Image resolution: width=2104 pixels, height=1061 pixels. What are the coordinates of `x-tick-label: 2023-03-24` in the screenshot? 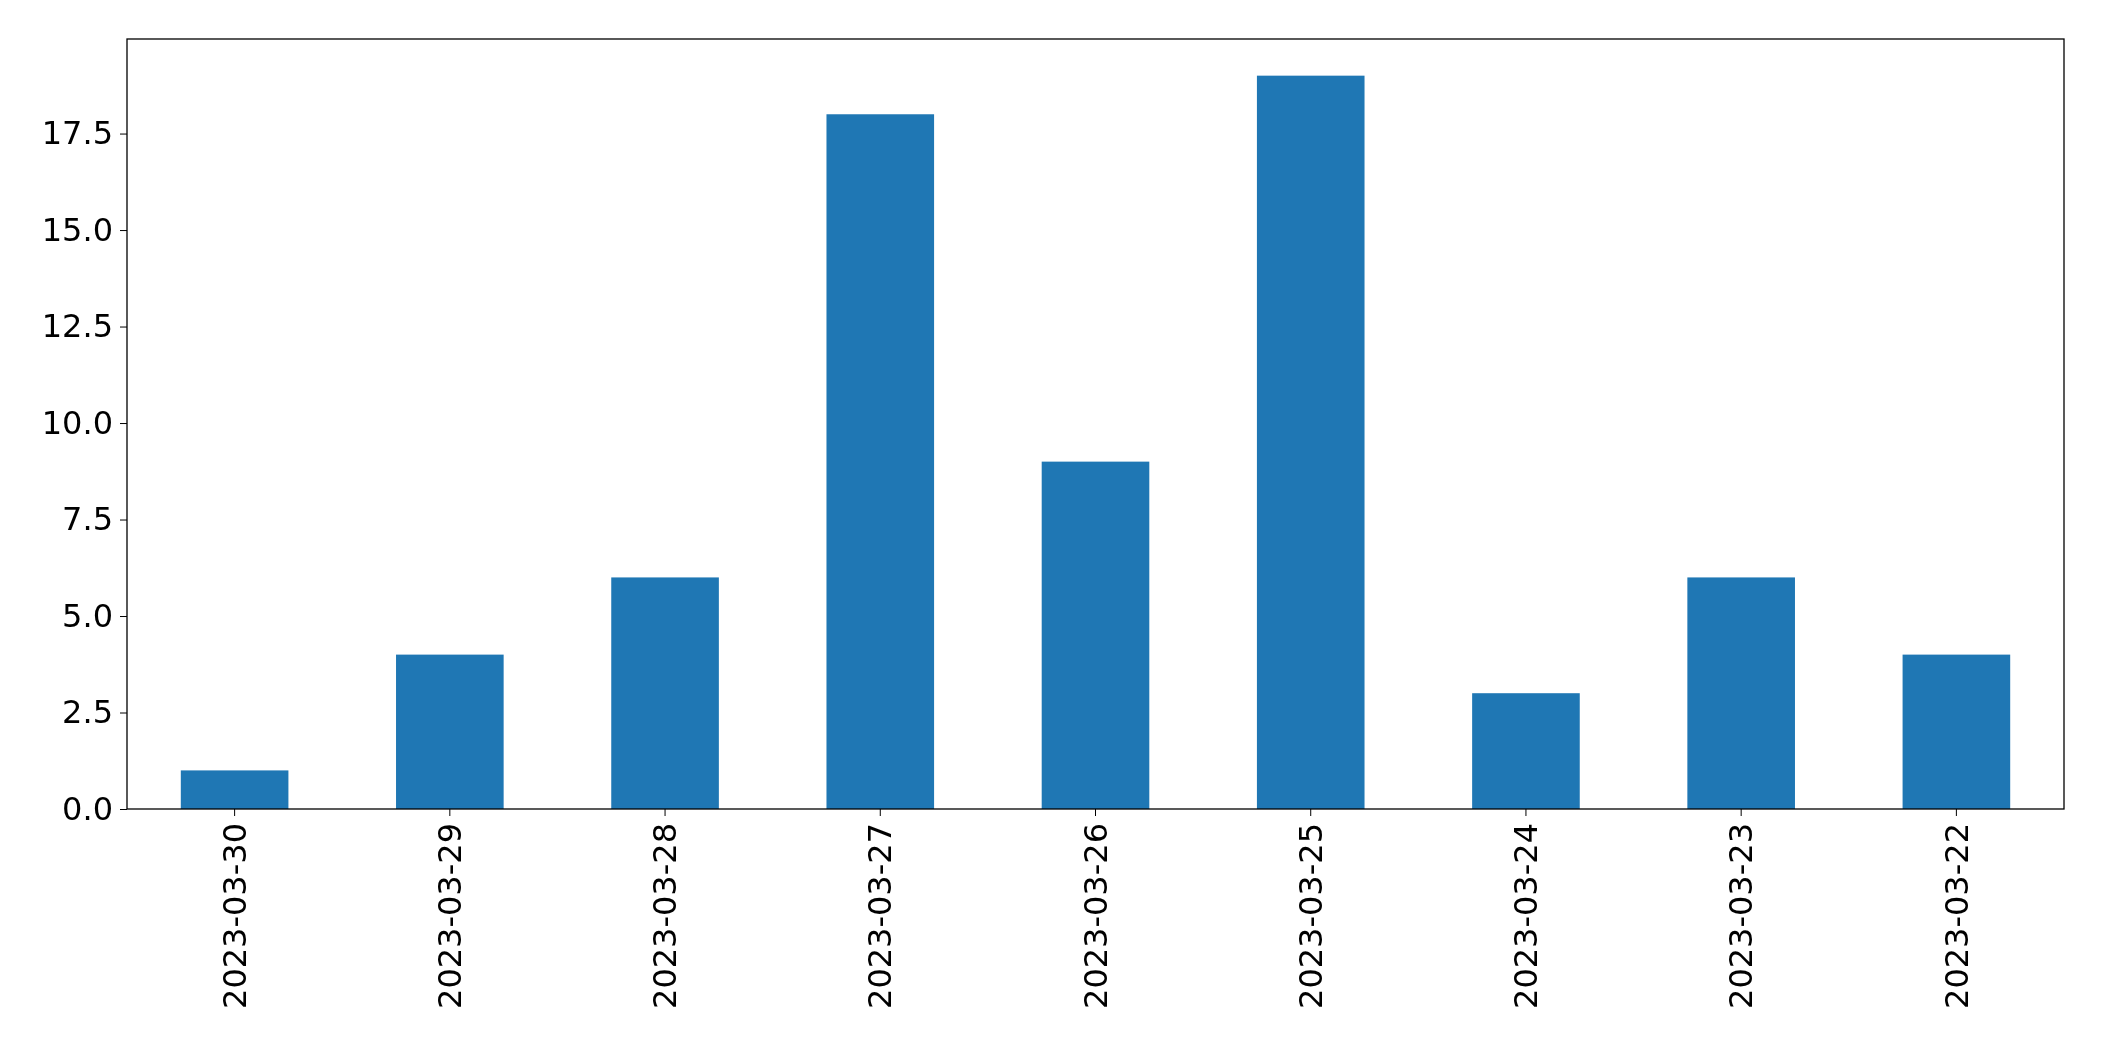 It's located at (1526, 916).